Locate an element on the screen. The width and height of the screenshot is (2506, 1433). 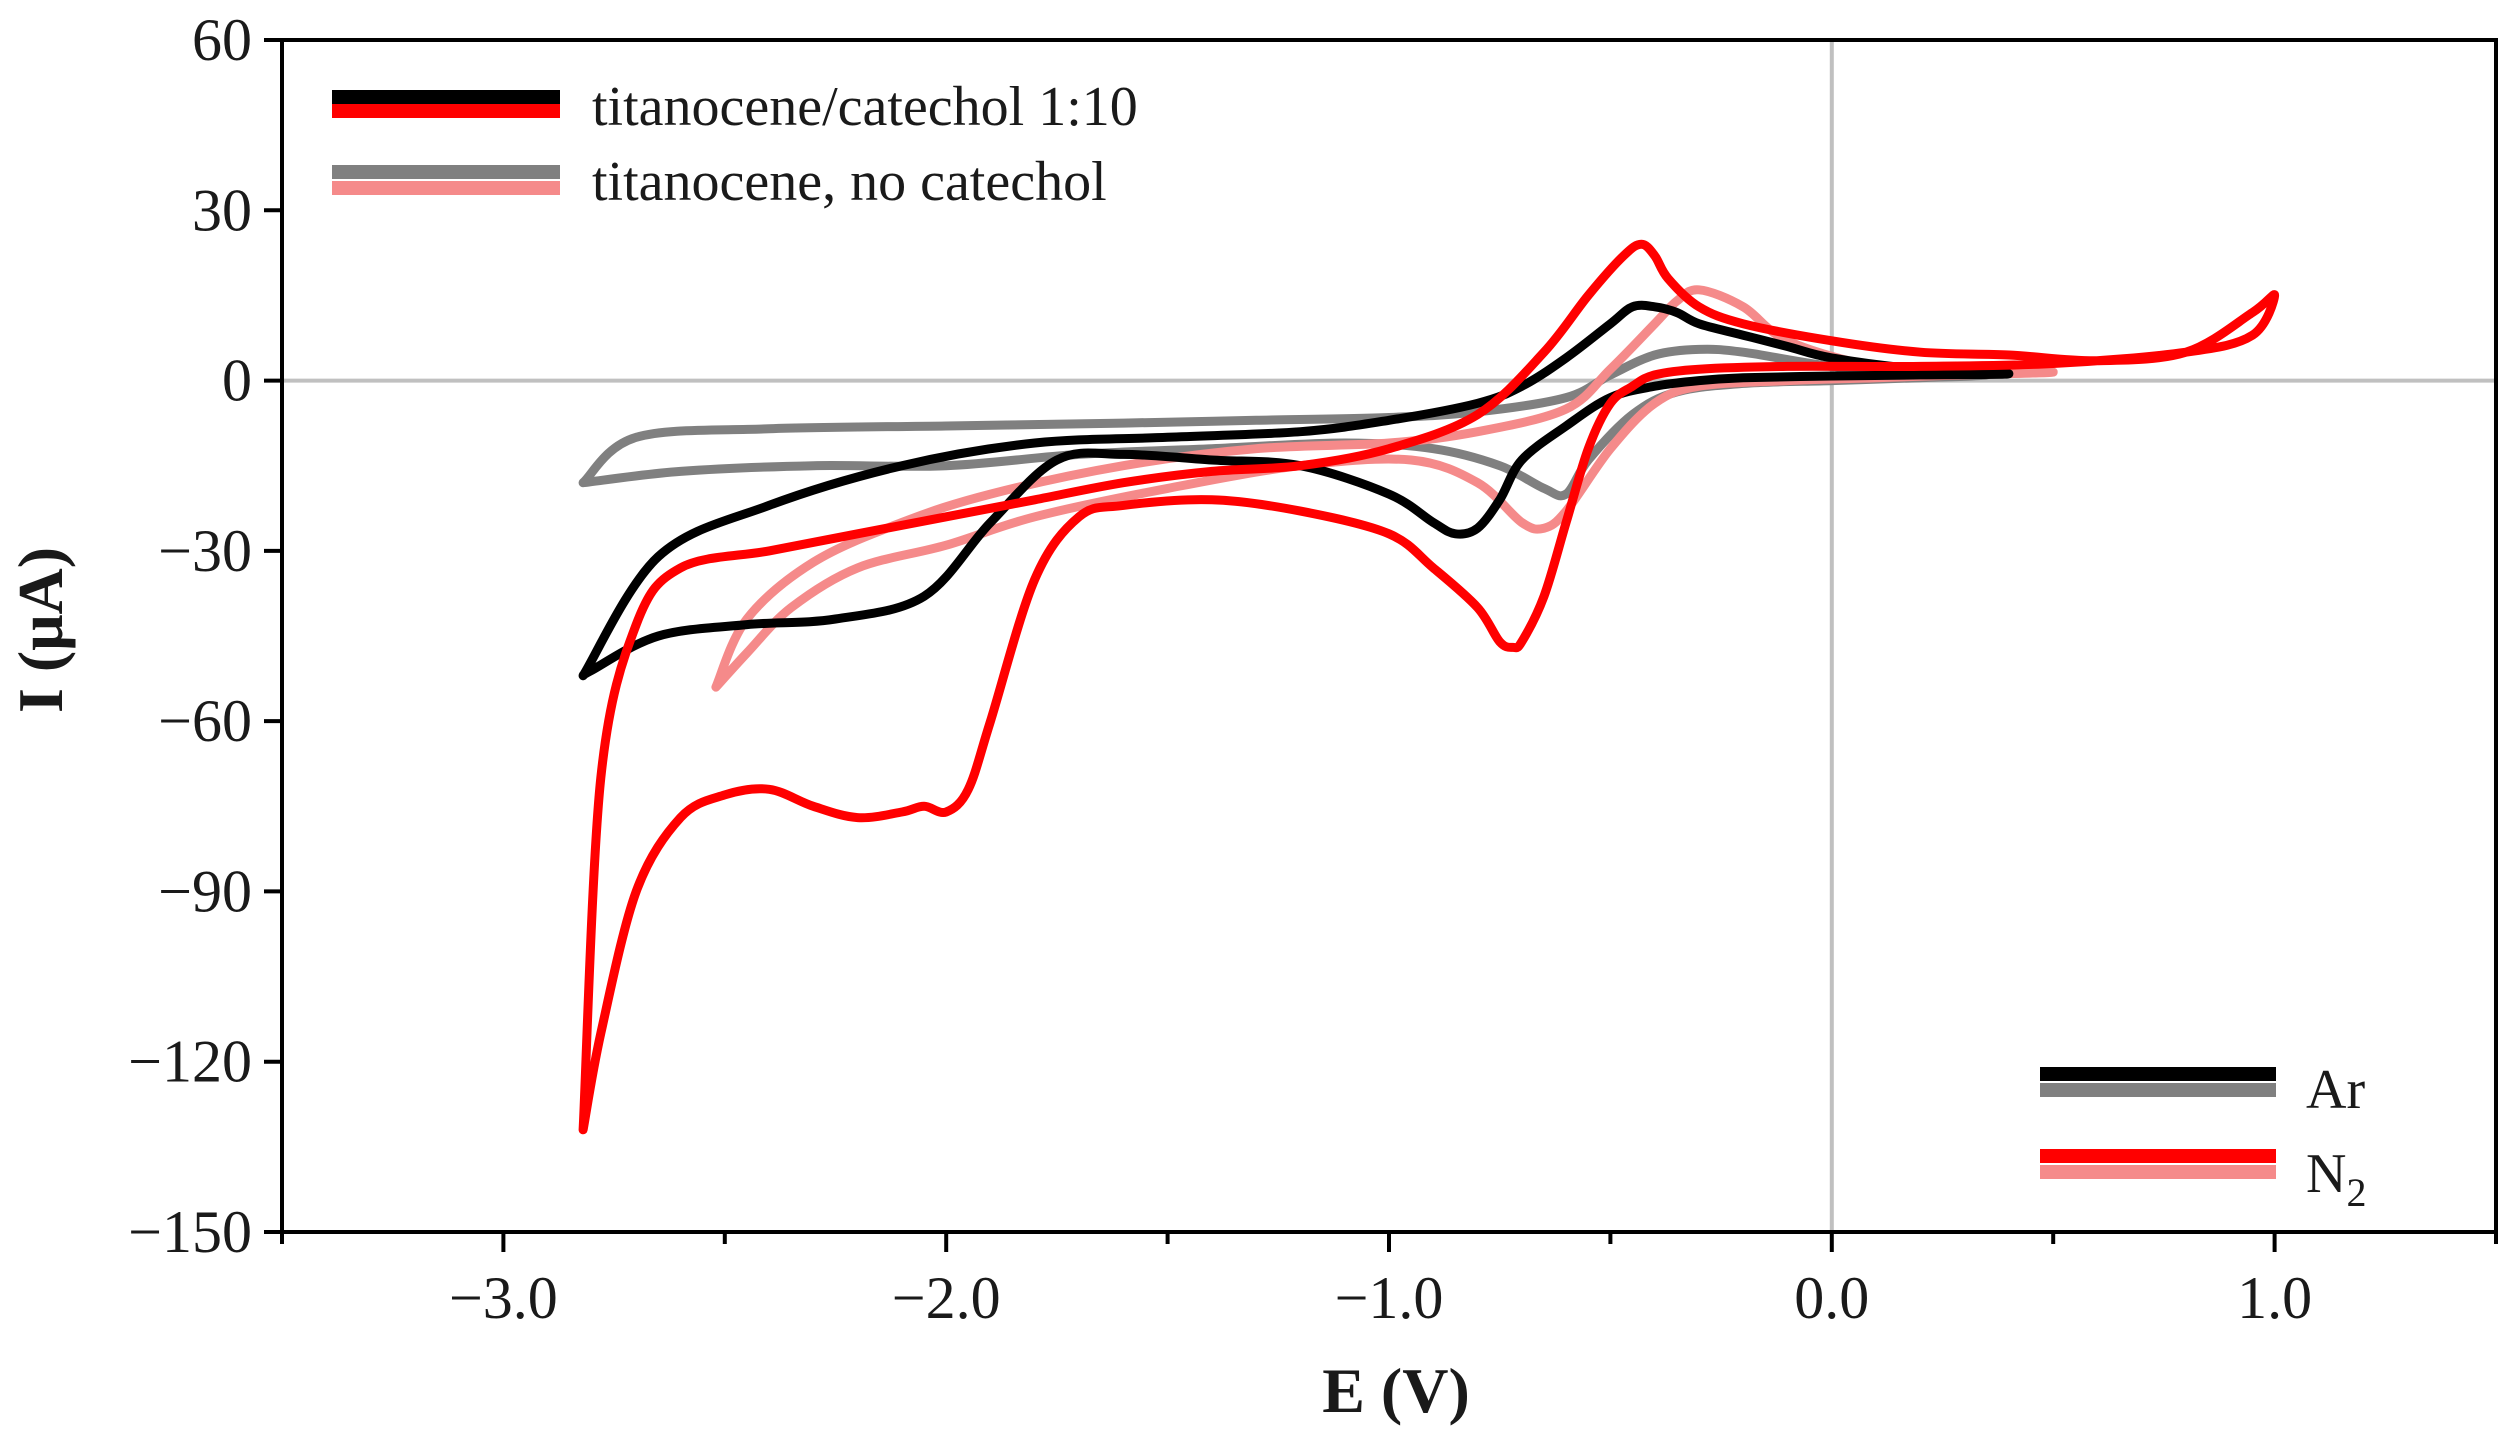
y-tick-label: −150 is located at coordinates (190, 1232).